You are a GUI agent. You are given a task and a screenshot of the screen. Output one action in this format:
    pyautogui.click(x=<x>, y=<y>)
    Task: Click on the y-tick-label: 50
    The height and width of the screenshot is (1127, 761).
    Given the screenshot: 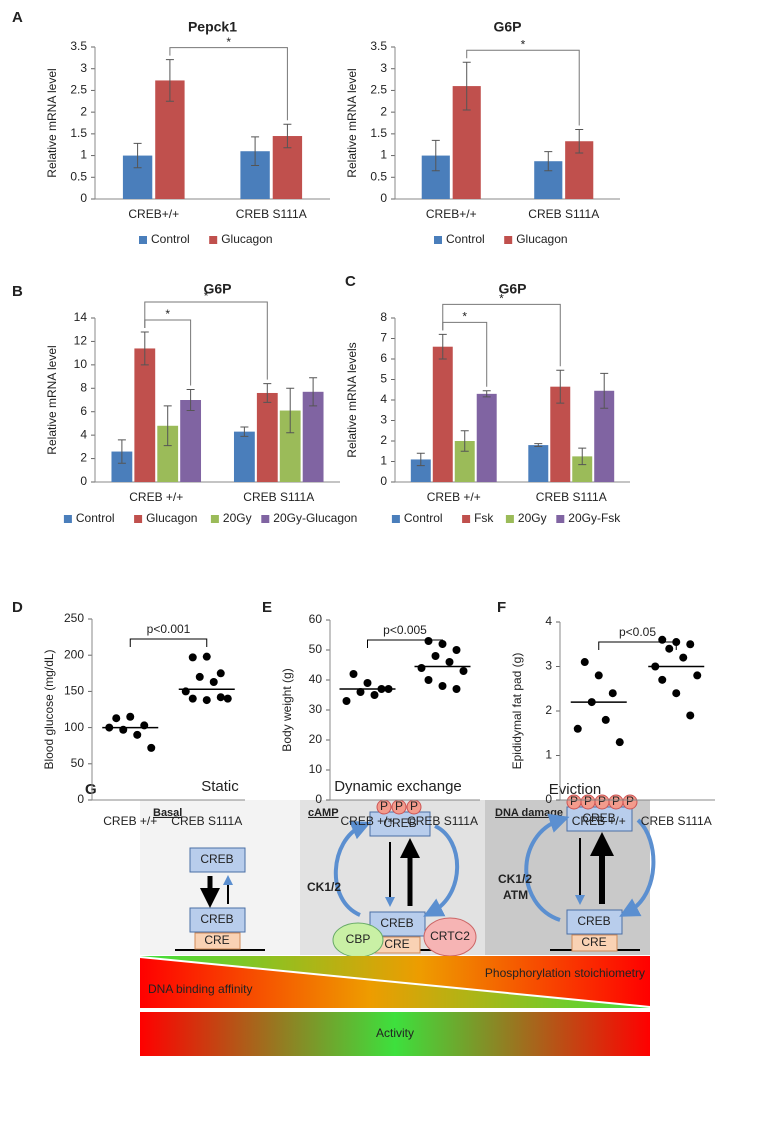 What is the action you would take?
    pyautogui.click(x=78, y=763)
    